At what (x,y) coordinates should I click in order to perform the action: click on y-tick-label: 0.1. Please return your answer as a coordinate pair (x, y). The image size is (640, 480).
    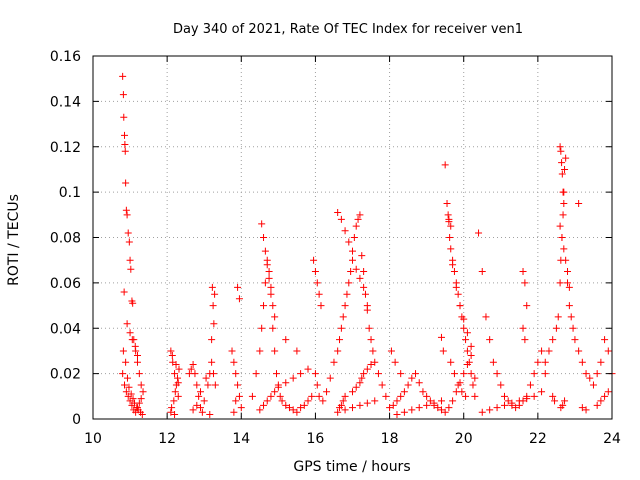
    Looking at the image, I should click on (70, 193).